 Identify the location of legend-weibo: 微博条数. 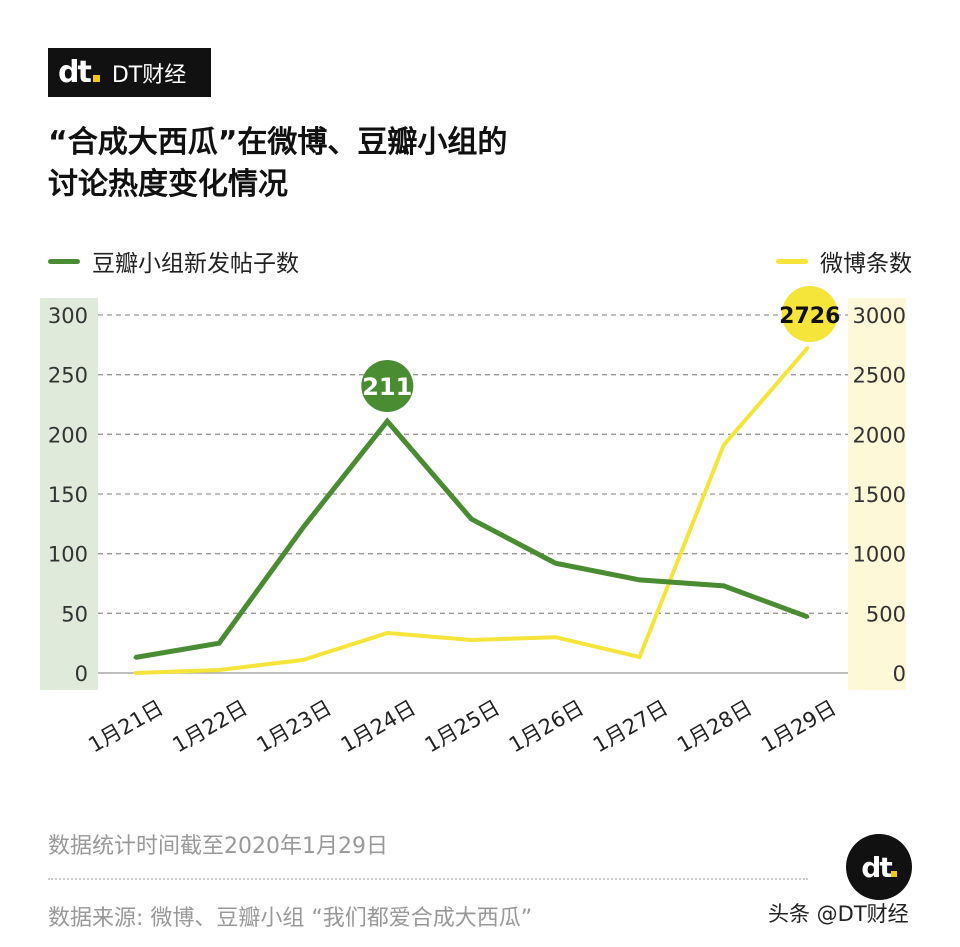
(844, 261).